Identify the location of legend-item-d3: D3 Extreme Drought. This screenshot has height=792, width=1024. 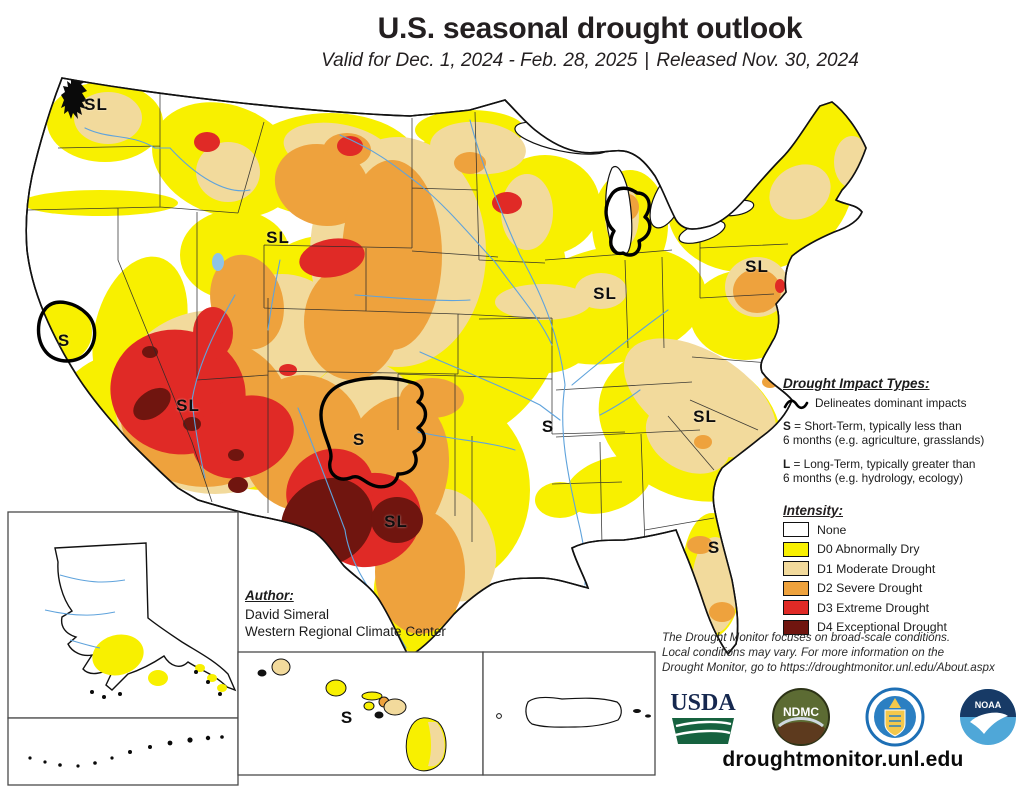
(901, 608).